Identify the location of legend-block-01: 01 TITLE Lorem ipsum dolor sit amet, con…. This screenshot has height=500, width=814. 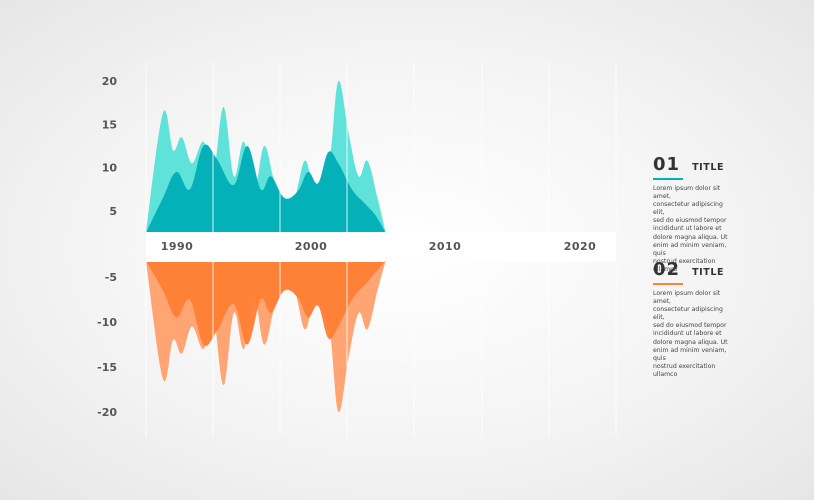
(728, 215).